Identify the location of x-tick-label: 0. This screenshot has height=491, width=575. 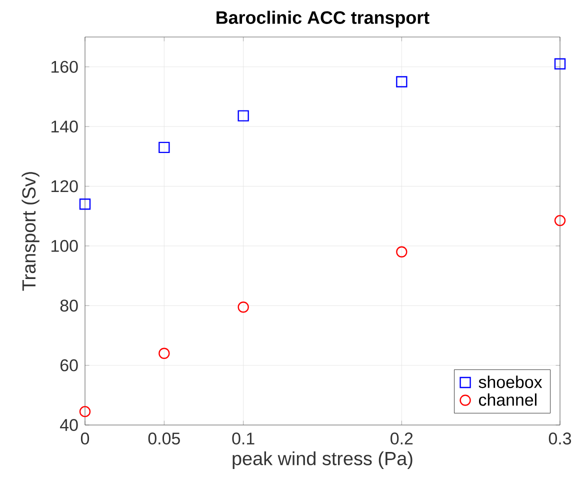
(85, 438).